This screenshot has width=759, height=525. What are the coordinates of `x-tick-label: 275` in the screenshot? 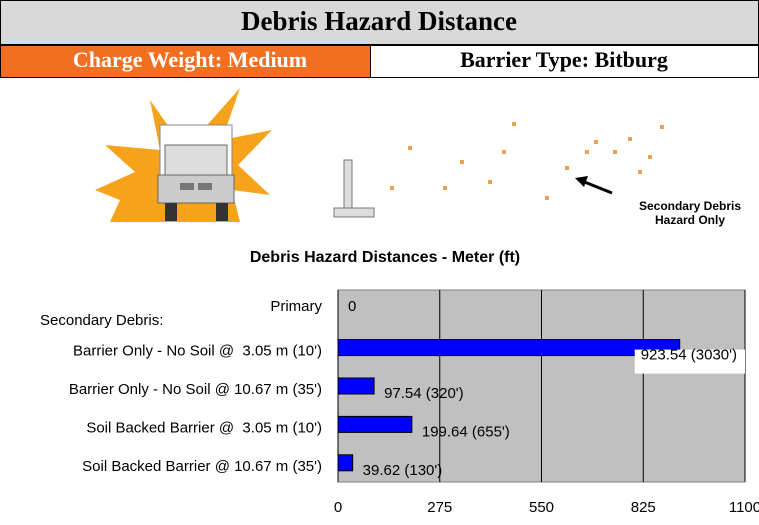 It's located at (439, 507).